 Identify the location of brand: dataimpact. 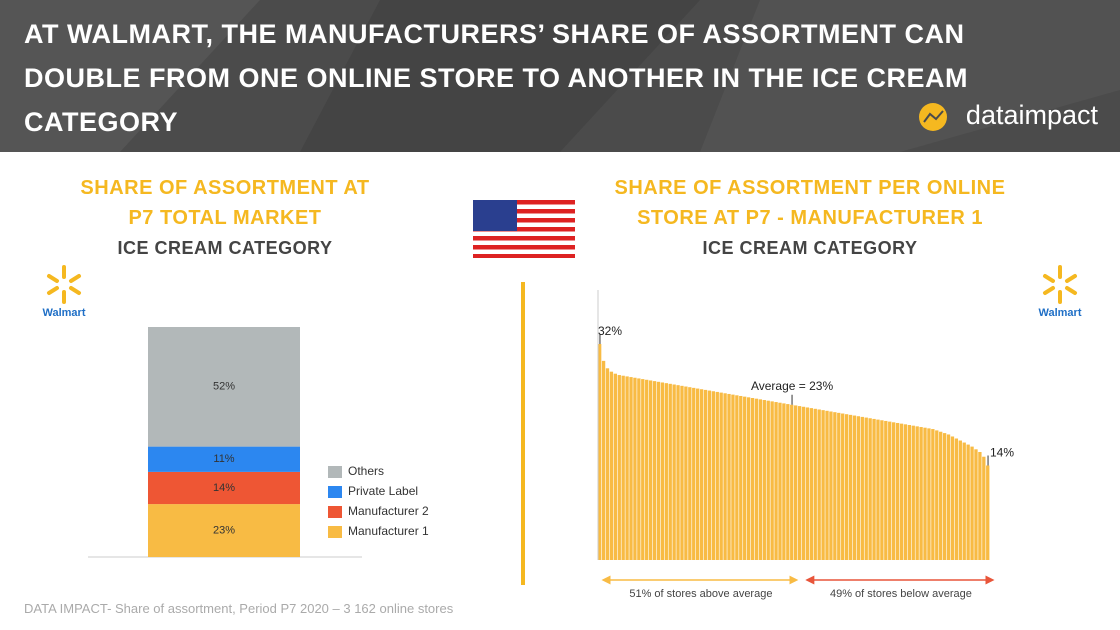
(1031, 115).